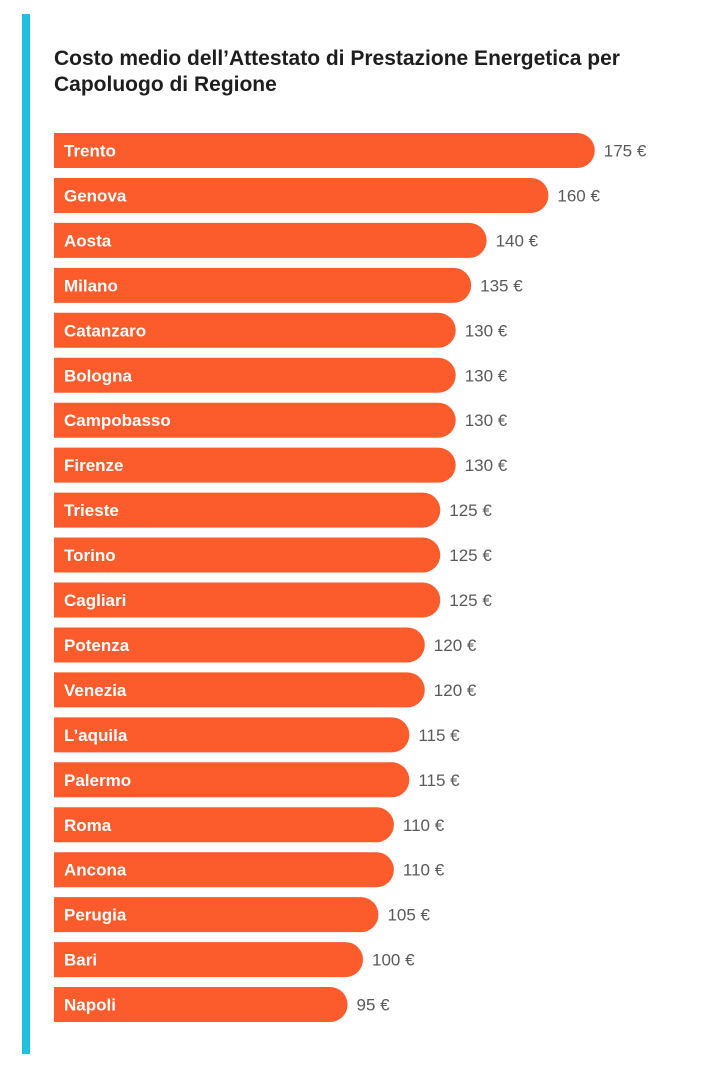 The width and height of the screenshot is (704, 1074). Describe the element at coordinates (95, 195) in the screenshot. I see `bar-label: Genova` at that location.